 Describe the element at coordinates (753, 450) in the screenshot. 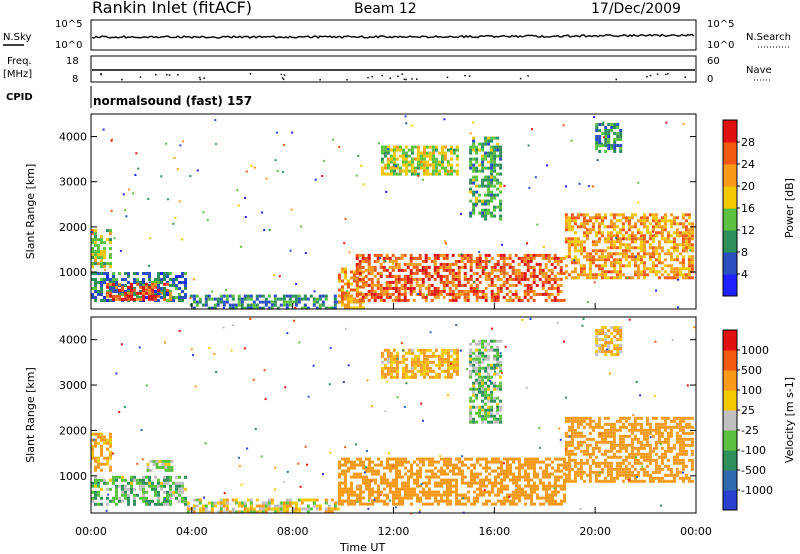

I see `colorbar-tick-label: -100` at that location.